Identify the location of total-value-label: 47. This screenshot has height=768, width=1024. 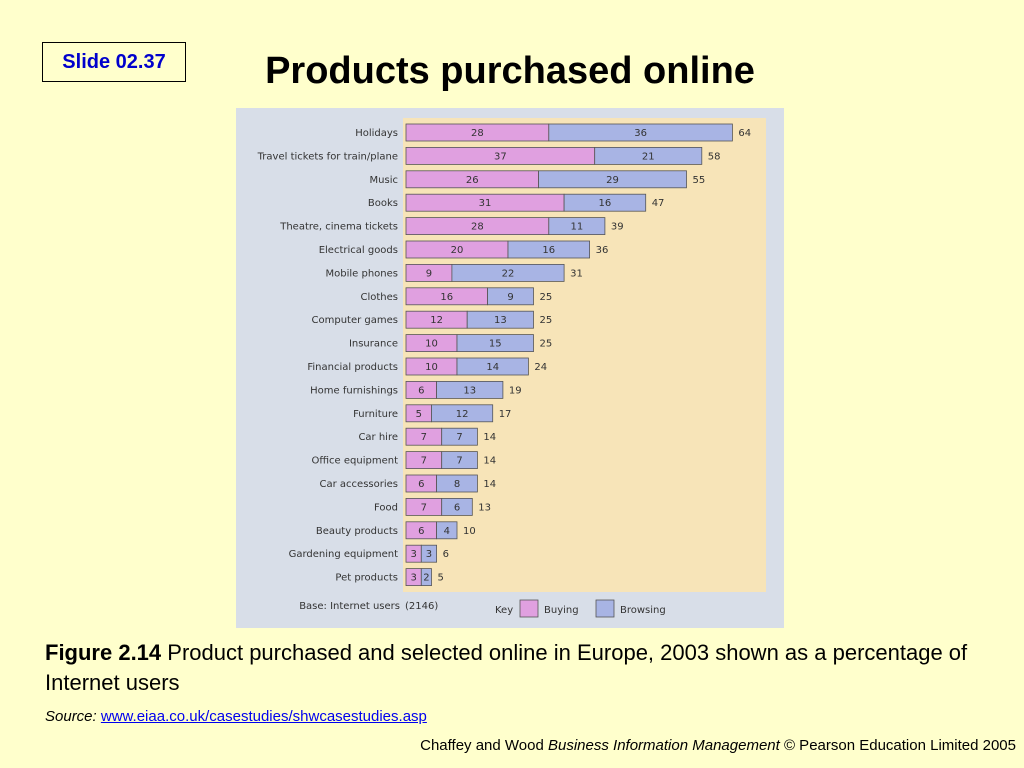
(658, 203).